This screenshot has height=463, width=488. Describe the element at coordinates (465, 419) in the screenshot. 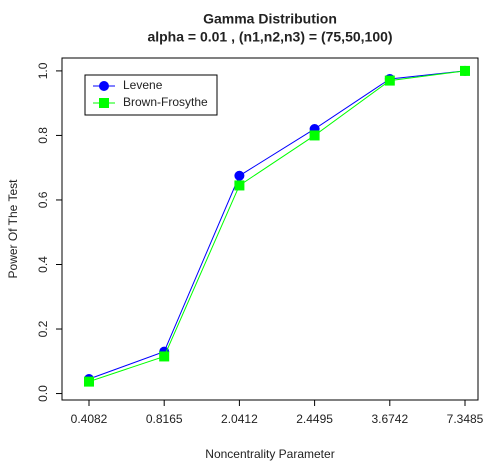

I see `x-tick-label: 7.3485` at that location.